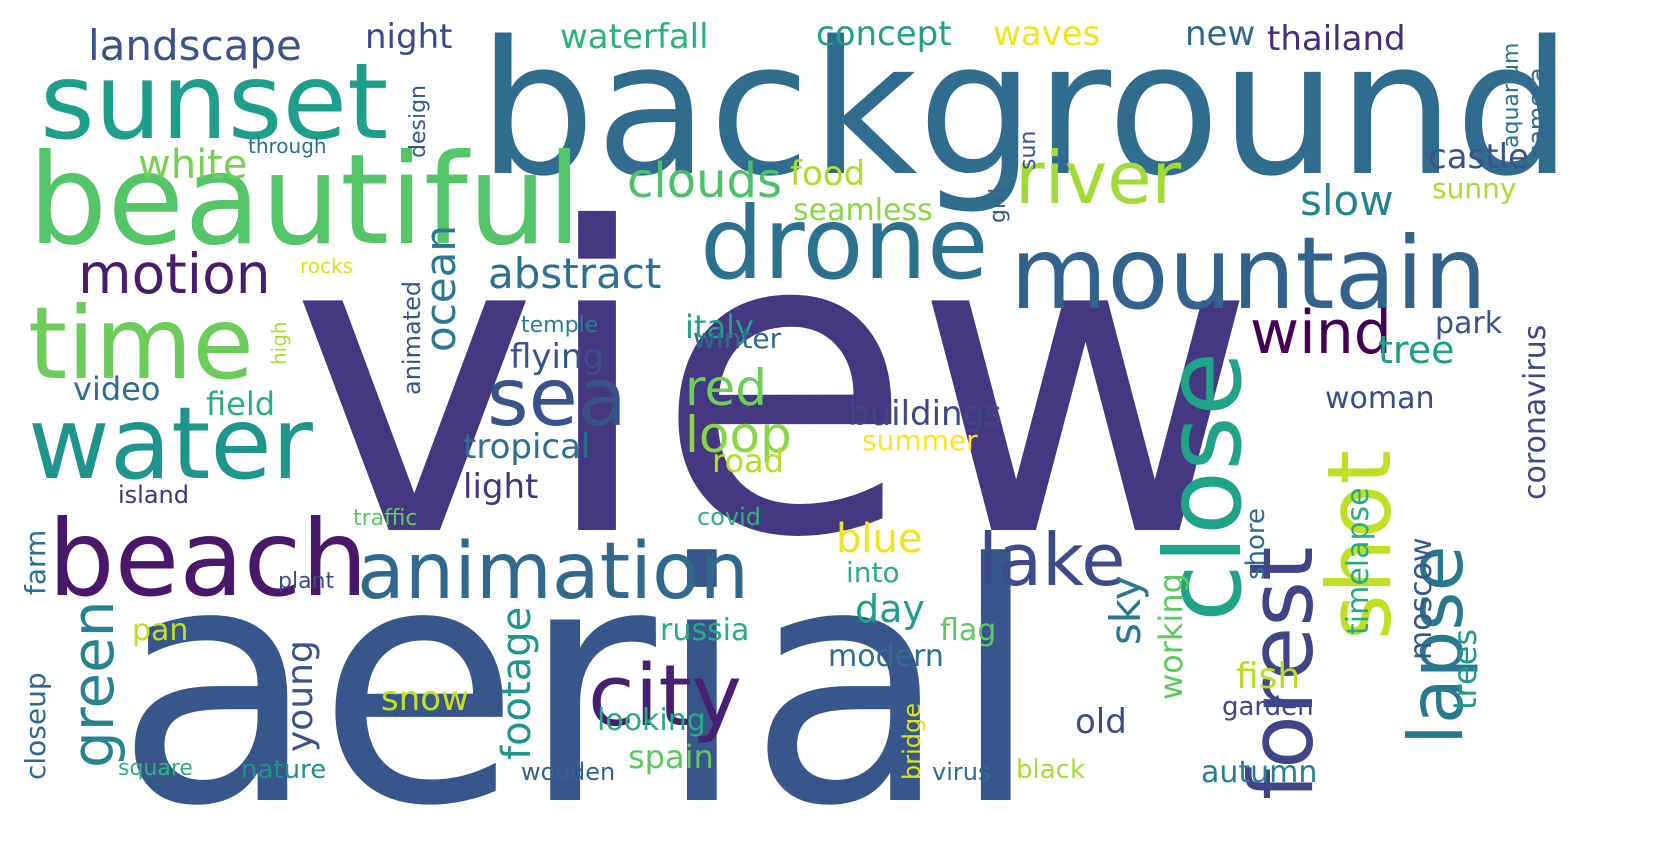  What do you see at coordinates (1052, 560) in the screenshot?
I see `word-lake: lake` at bounding box center [1052, 560].